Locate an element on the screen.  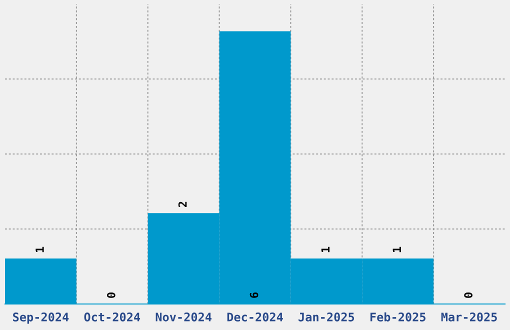
x-tick-label: Oct-2024 is located at coordinates (112, 317).